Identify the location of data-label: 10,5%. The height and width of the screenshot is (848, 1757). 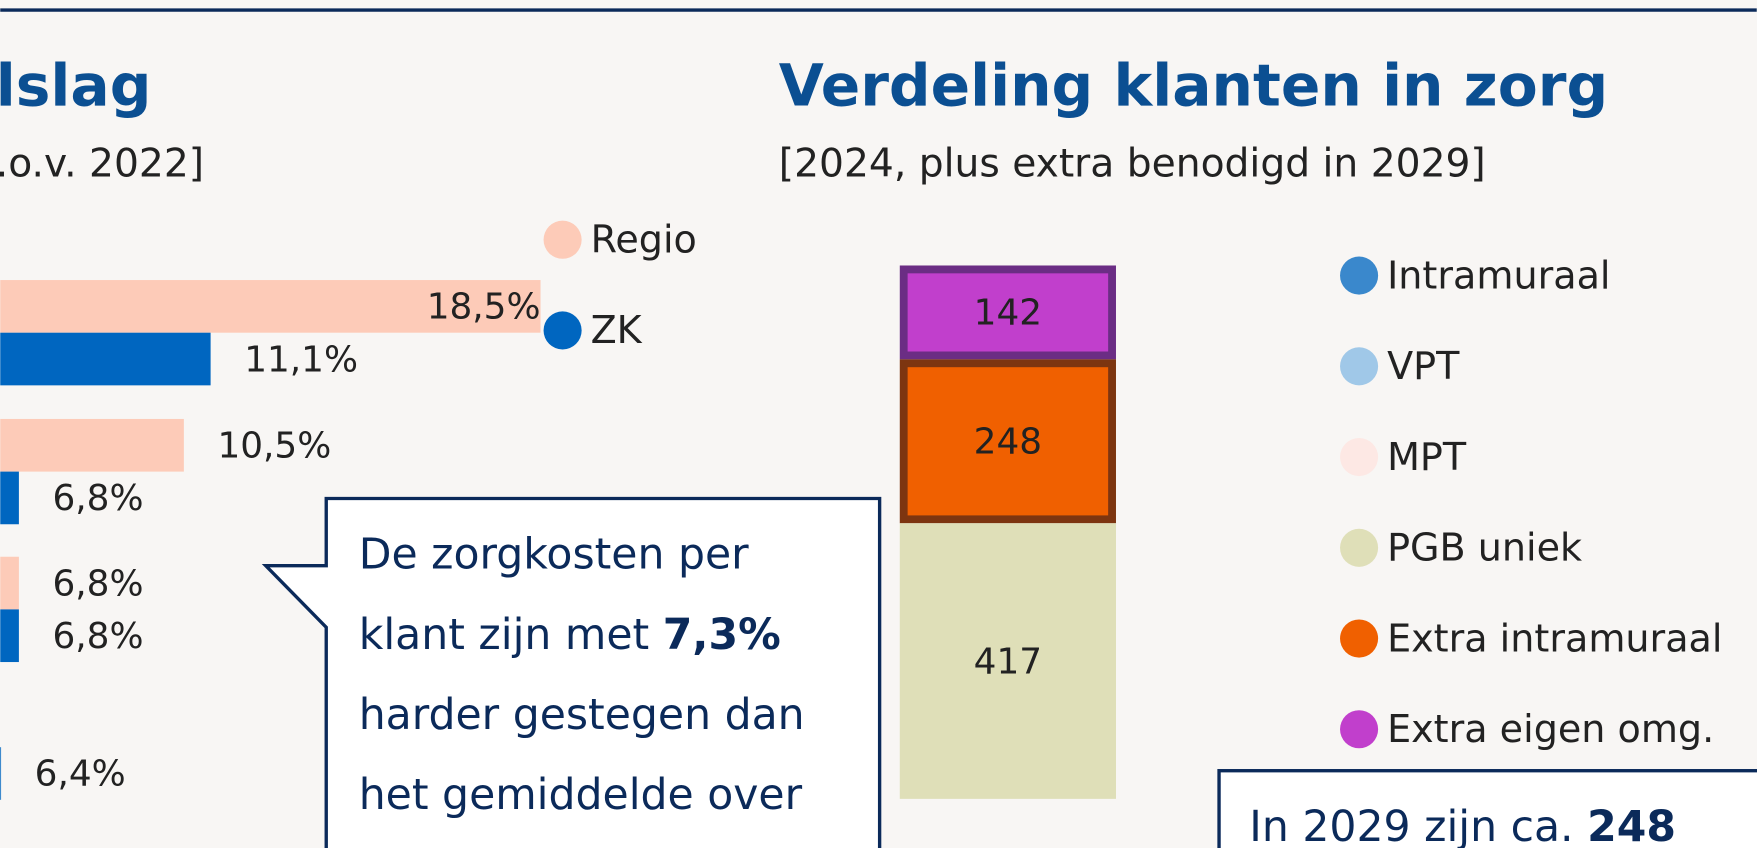
(274, 446).